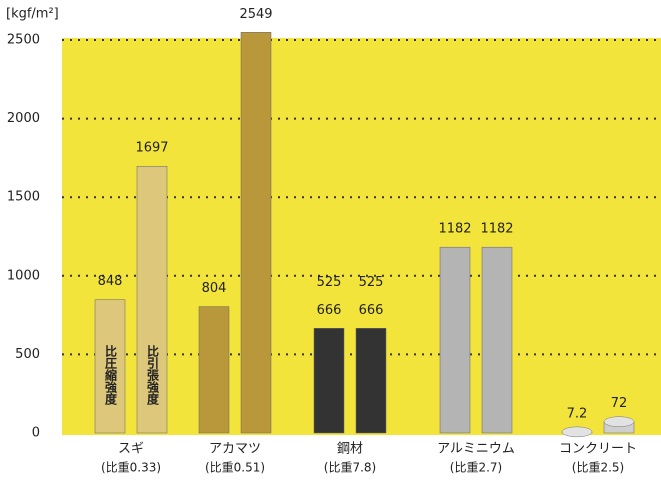 This screenshot has height=481, width=661. Describe the element at coordinates (27, 354) in the screenshot. I see `y-tick-label: 500` at that location.